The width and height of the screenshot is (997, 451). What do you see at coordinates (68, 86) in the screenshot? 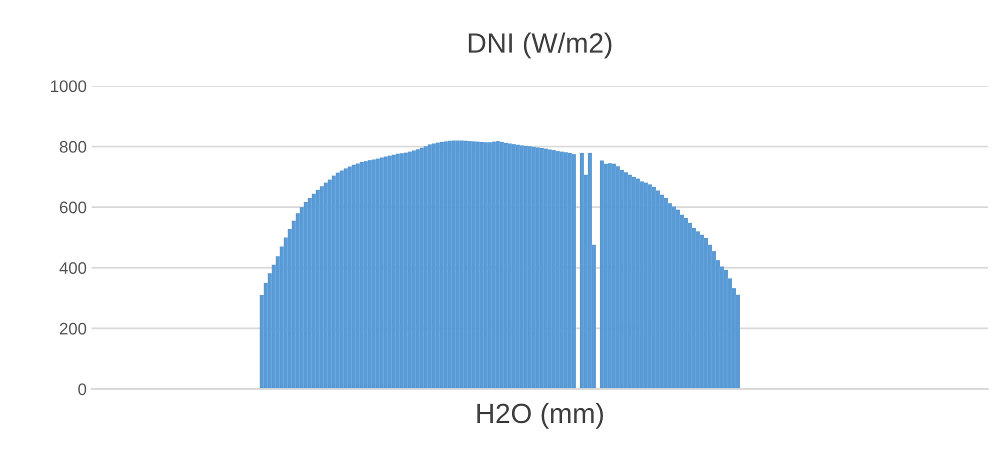
I see `y-tick-label: 1000` at bounding box center [68, 86].